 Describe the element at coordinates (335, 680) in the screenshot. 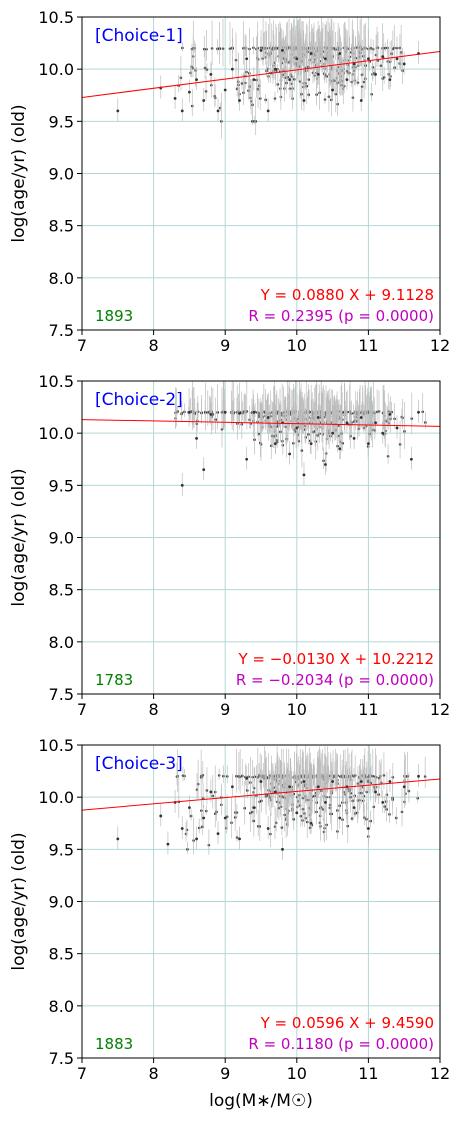

I see `fit-statistics: R = −0.2034 (p = 0.0000)` at that location.